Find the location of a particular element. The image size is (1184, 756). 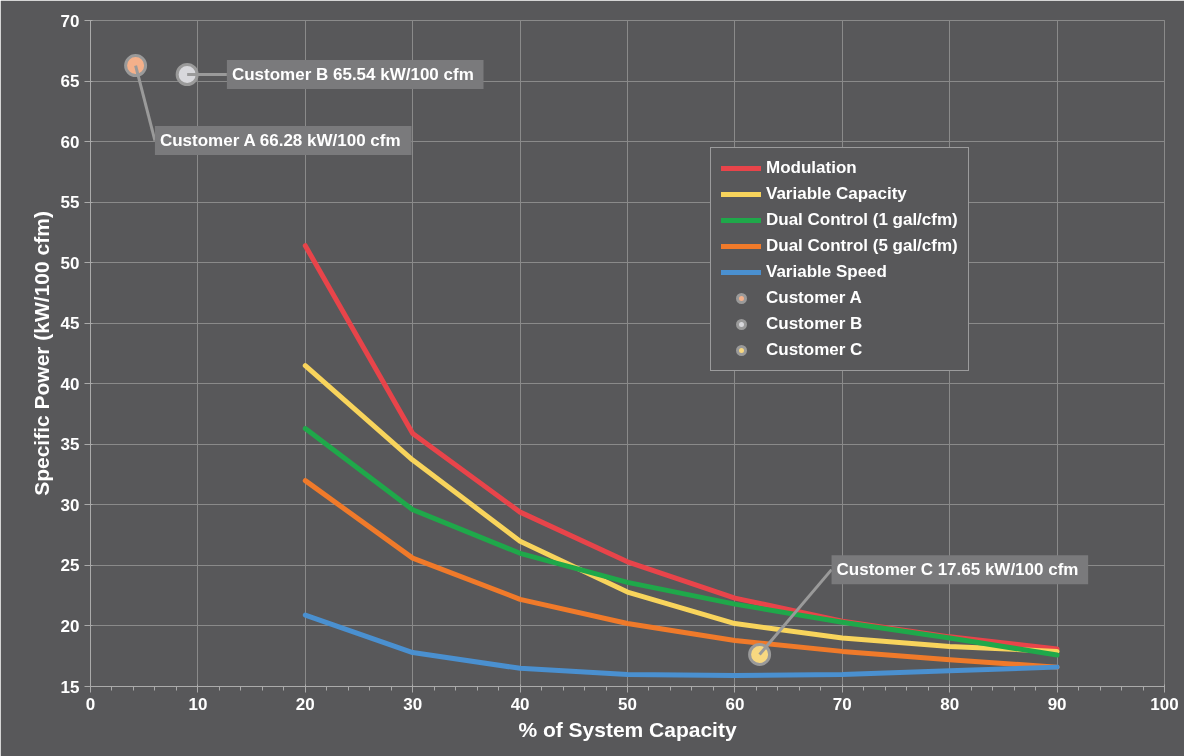

y-tick-label: 15 is located at coordinates (70, 687).